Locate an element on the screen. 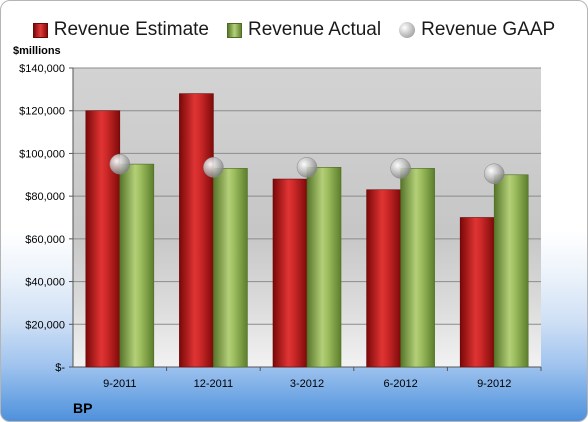 The image size is (588, 422). y-tick-label: $40,000 is located at coordinates (45, 283).